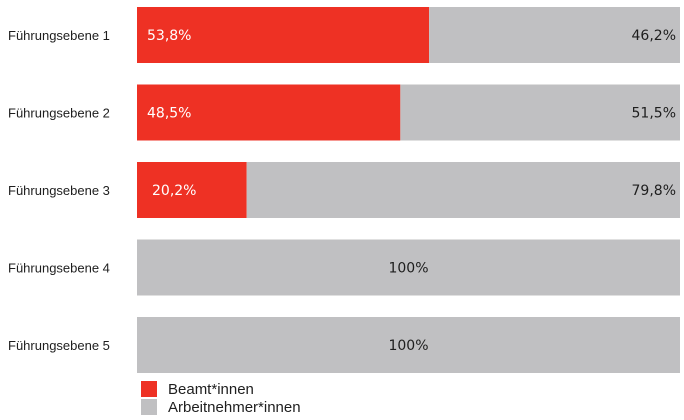 This screenshot has width=684, height=420. What do you see at coordinates (59, 268) in the screenshot?
I see `category-label: Führungsebene 4` at bounding box center [59, 268].